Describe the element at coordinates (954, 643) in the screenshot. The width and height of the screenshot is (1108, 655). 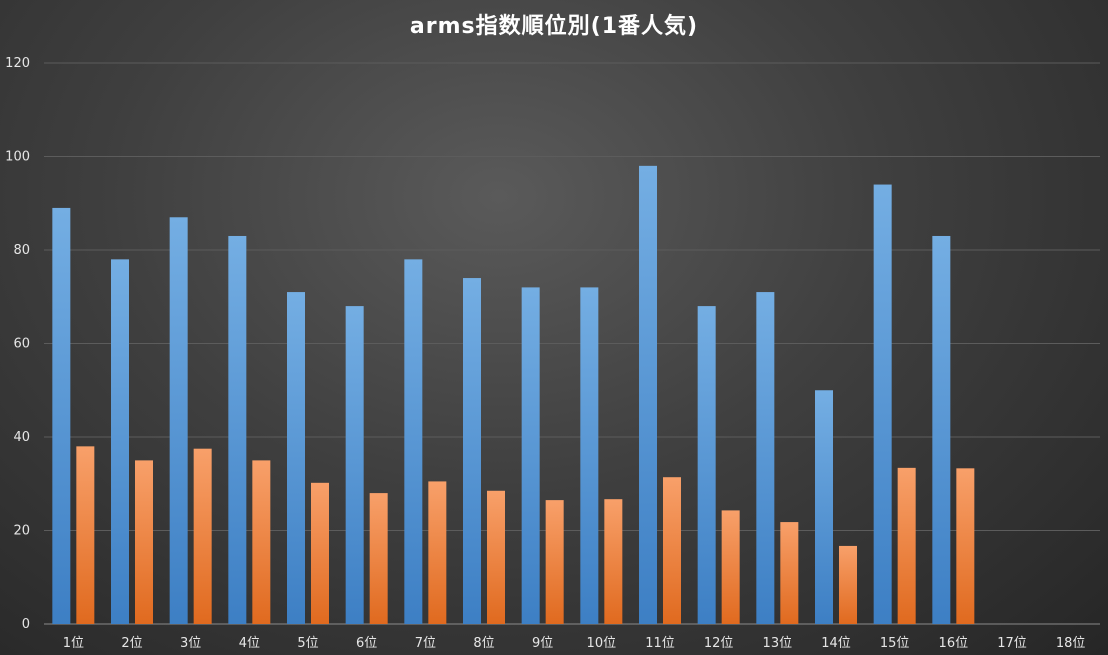
I see `x-tick-label: 16位` at that location.